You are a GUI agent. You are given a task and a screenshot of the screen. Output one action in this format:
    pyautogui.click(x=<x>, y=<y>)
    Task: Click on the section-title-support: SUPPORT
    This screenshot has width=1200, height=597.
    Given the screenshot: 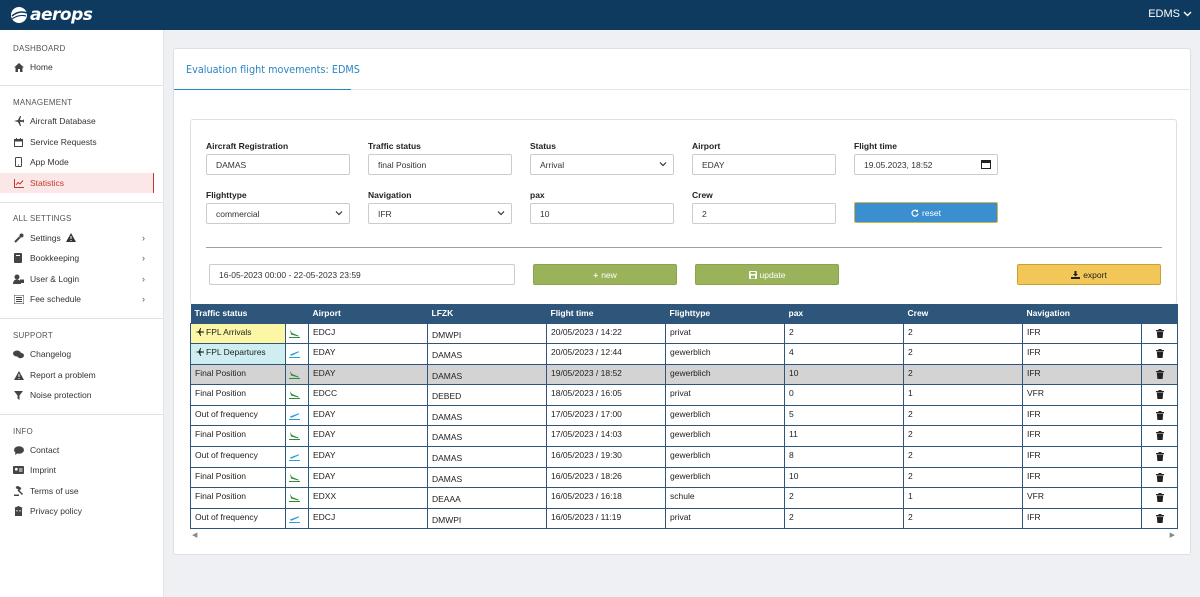 What is the action you would take?
    pyautogui.click(x=33, y=335)
    